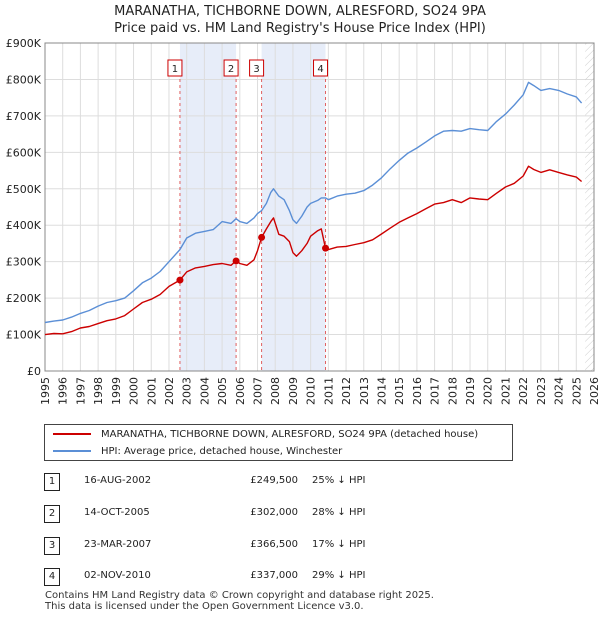  What do you see at coordinates (523, 391) in the screenshot?
I see `x-tick-label: 2022` at bounding box center [523, 391].